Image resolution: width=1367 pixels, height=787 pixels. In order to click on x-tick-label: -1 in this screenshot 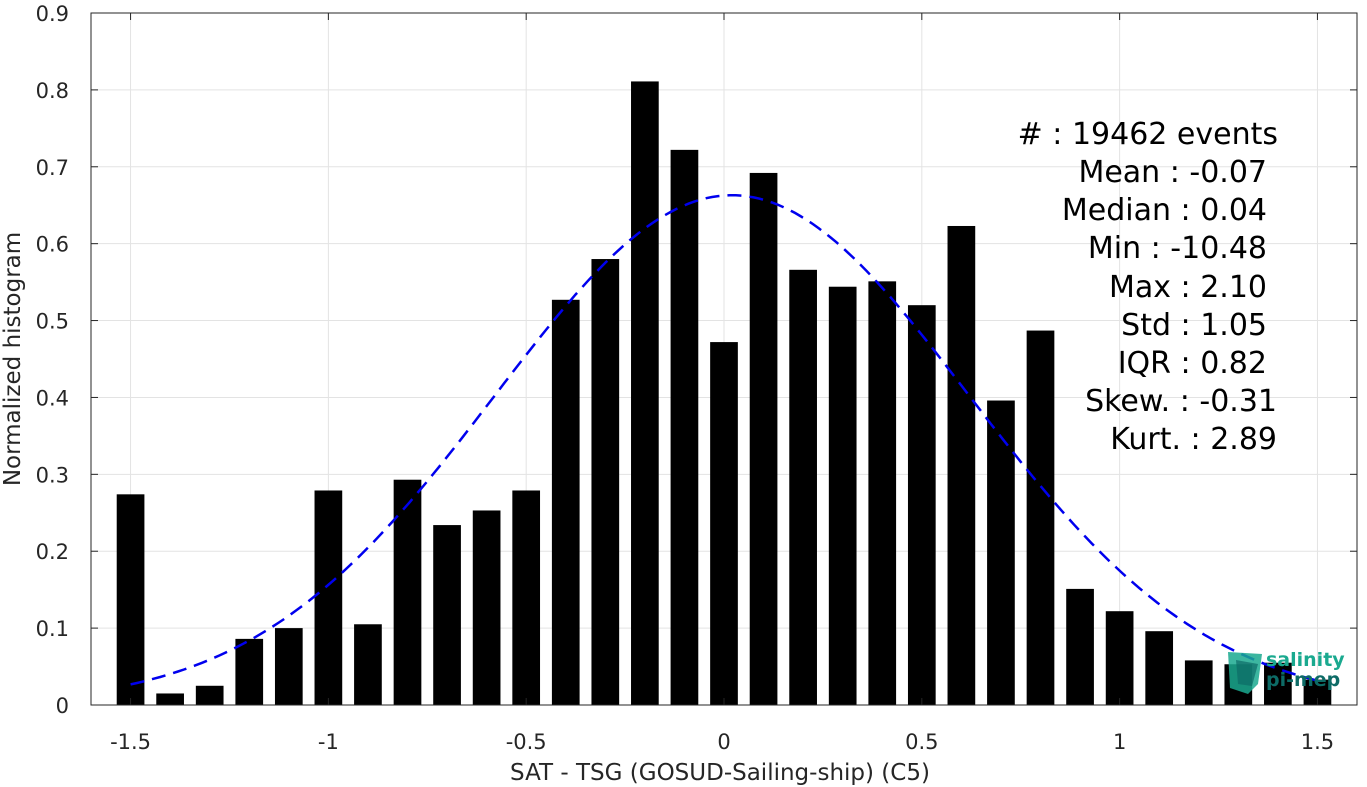, I will do `click(328, 742)`.